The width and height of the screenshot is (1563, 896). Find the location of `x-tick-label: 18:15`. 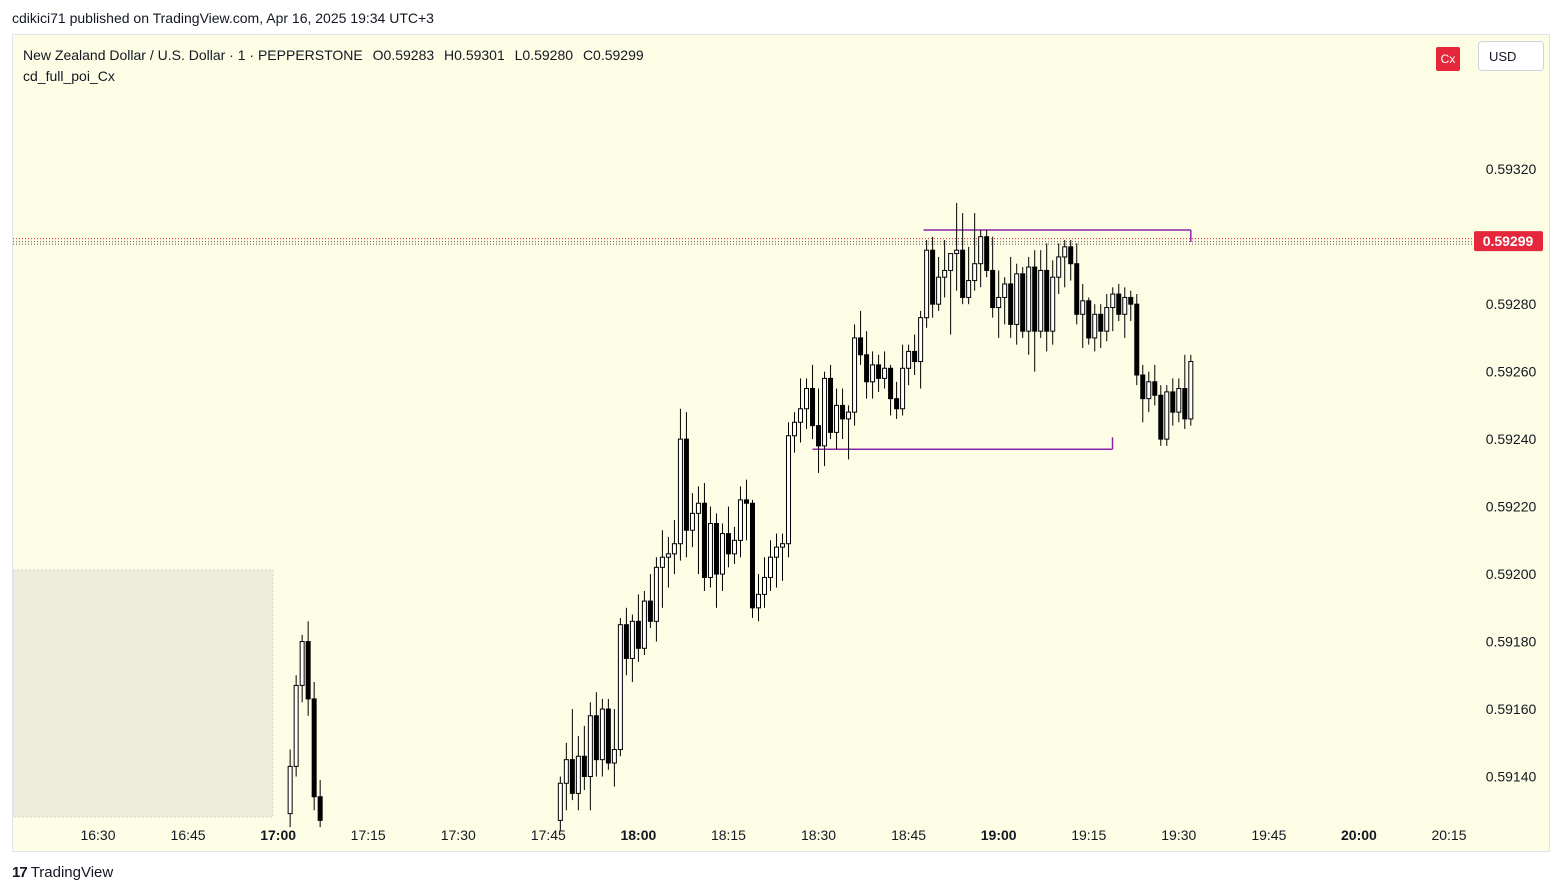

x-tick-label: 18:15 is located at coordinates (728, 835).